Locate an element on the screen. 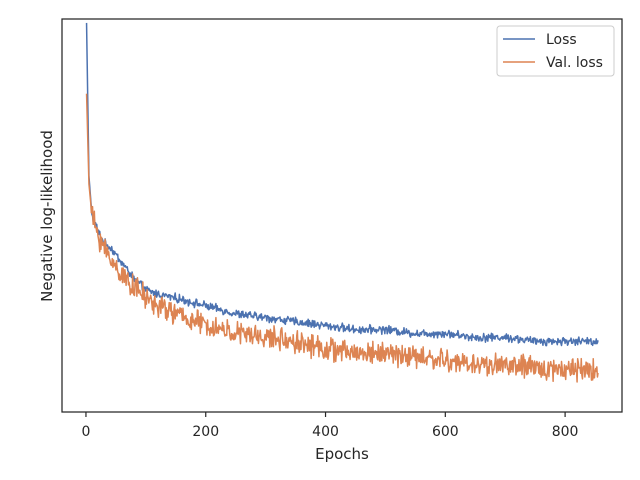 This screenshot has height=480, width=640. x-tick-label: 0 is located at coordinates (85, 432).